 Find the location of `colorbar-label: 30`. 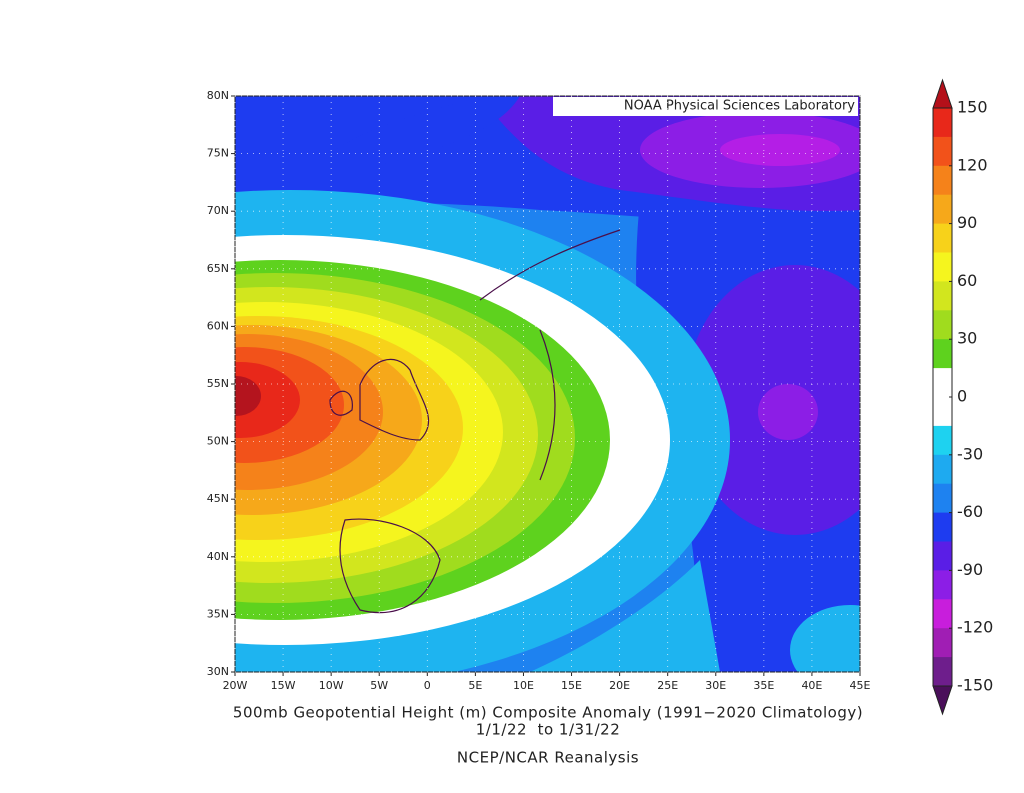

colorbar-label: 30 is located at coordinates (967, 338).